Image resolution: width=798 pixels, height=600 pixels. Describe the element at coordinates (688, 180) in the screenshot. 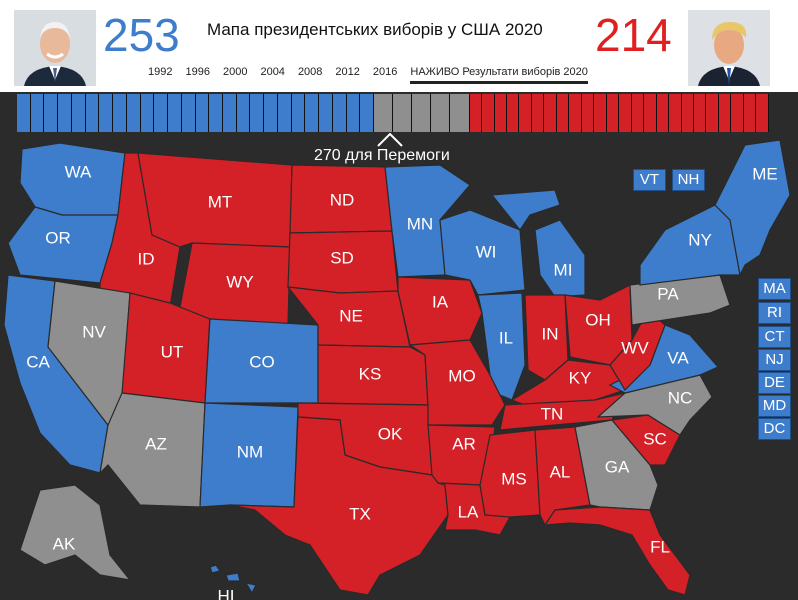

I see `state-box-NH: NH` at that location.